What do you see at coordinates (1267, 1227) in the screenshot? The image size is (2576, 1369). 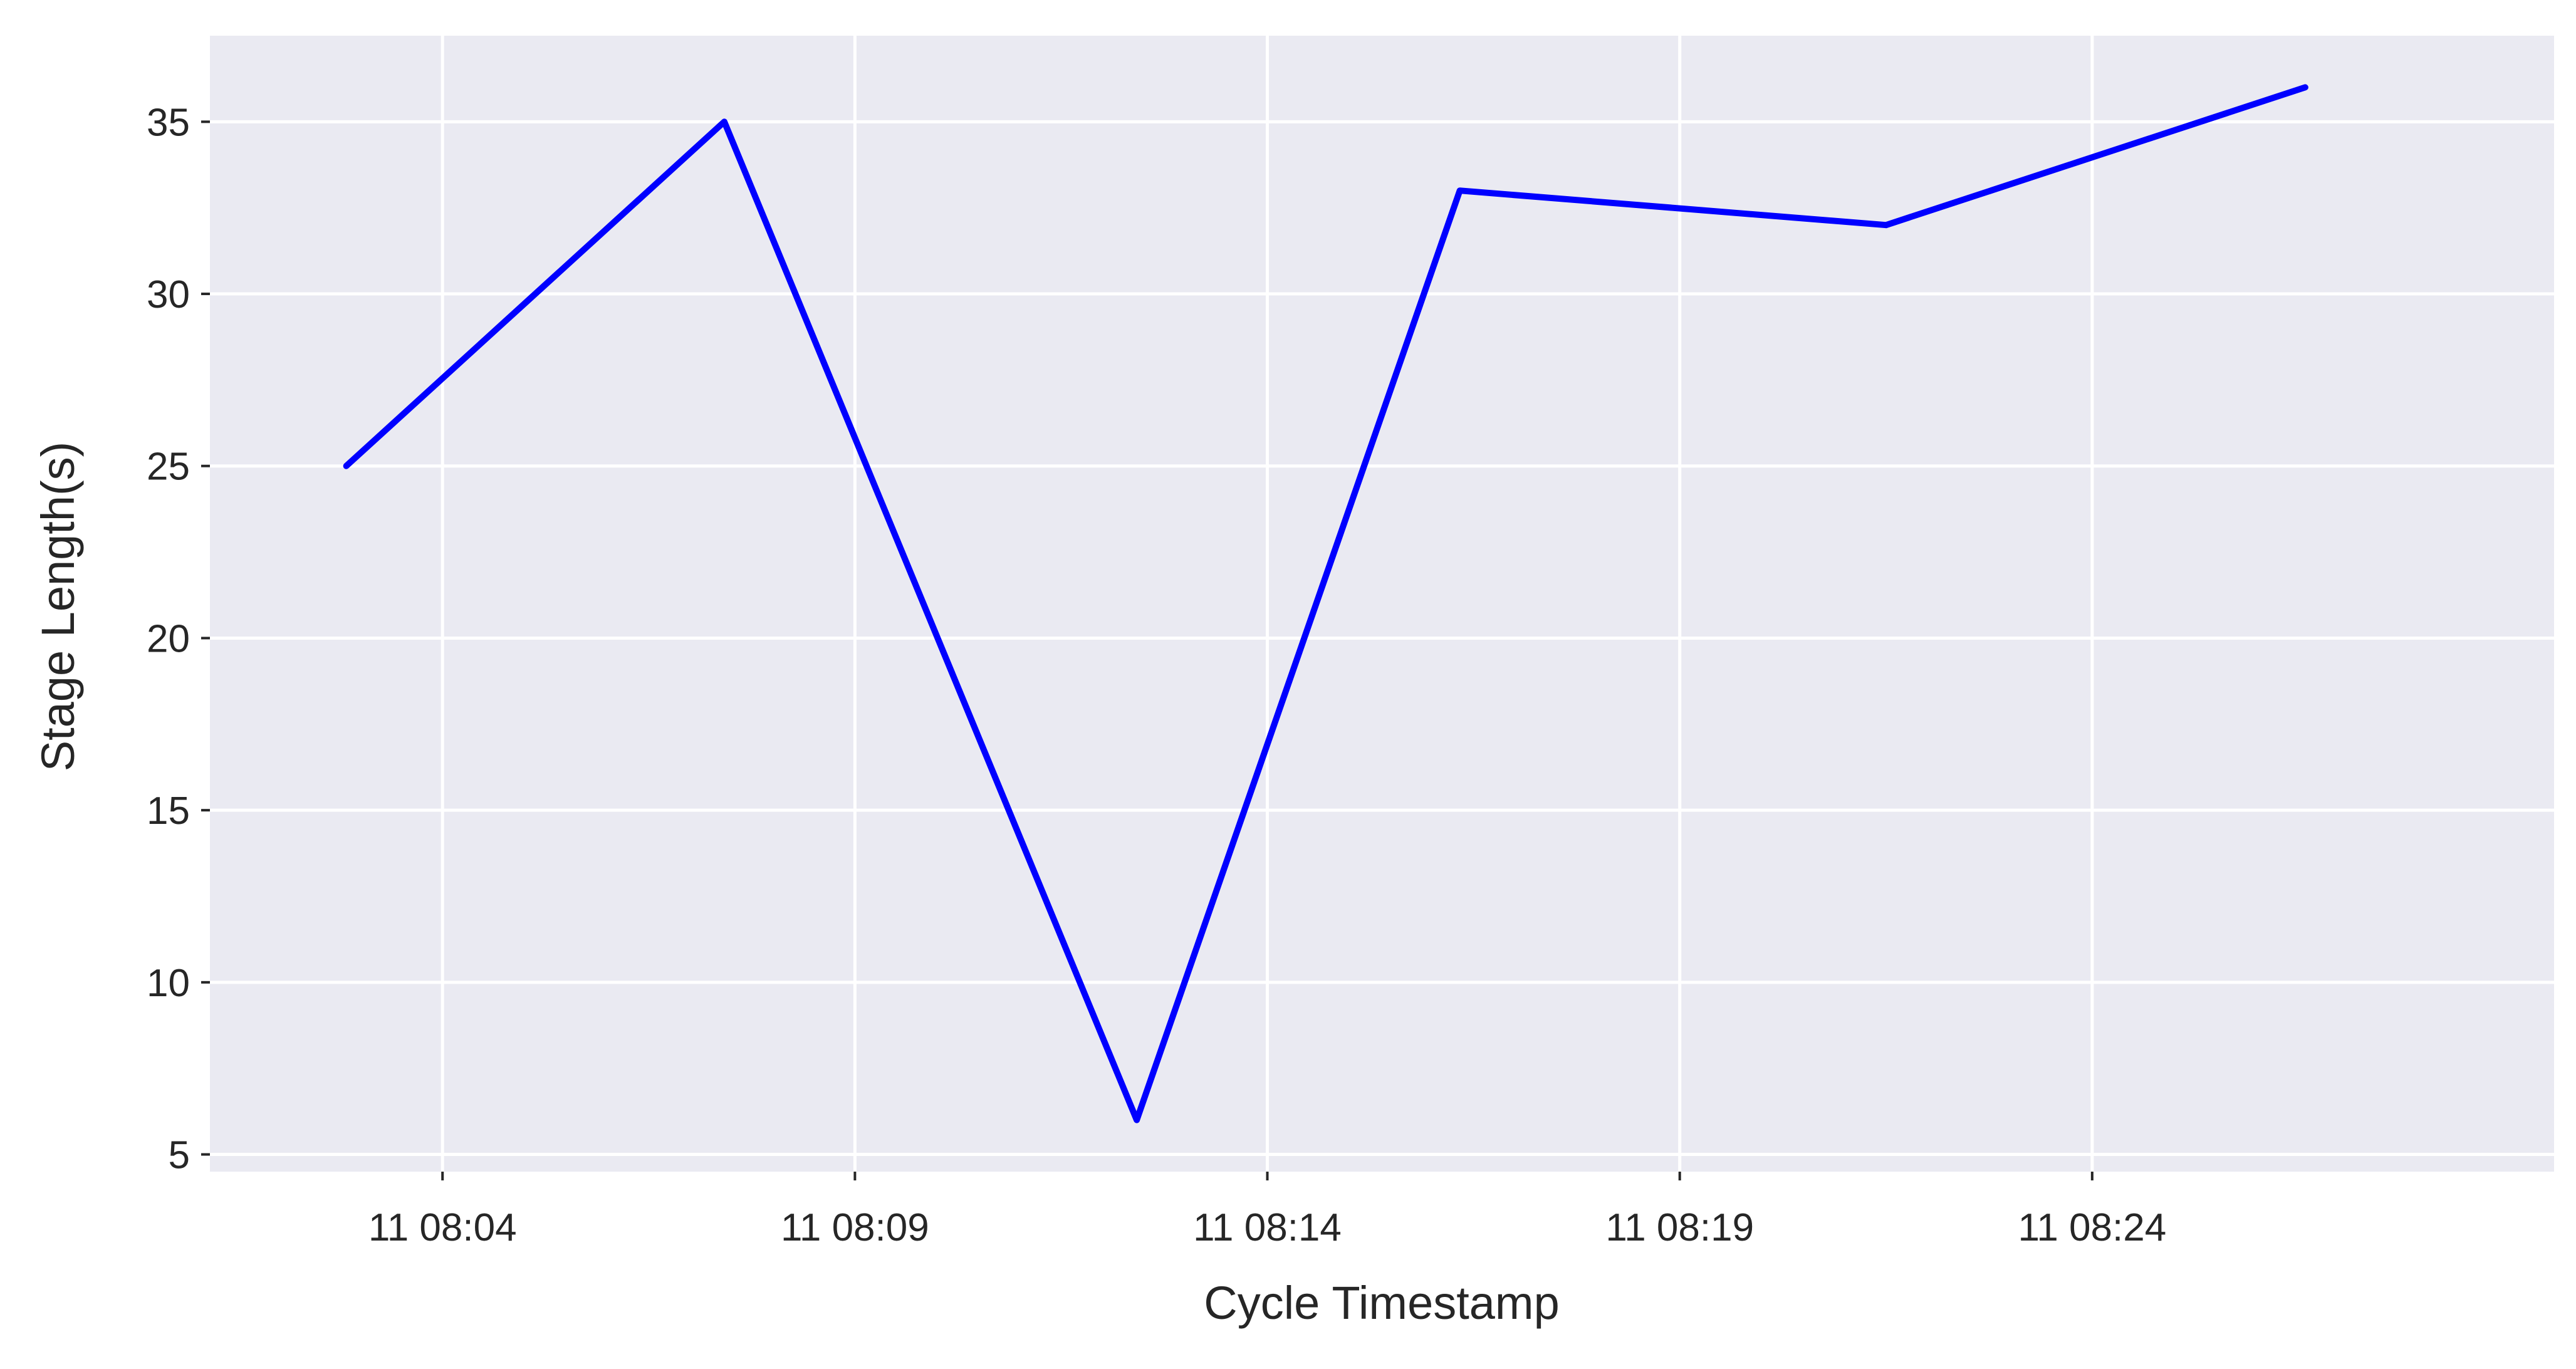 I see `x-tick-label: 11 08:14` at bounding box center [1267, 1227].